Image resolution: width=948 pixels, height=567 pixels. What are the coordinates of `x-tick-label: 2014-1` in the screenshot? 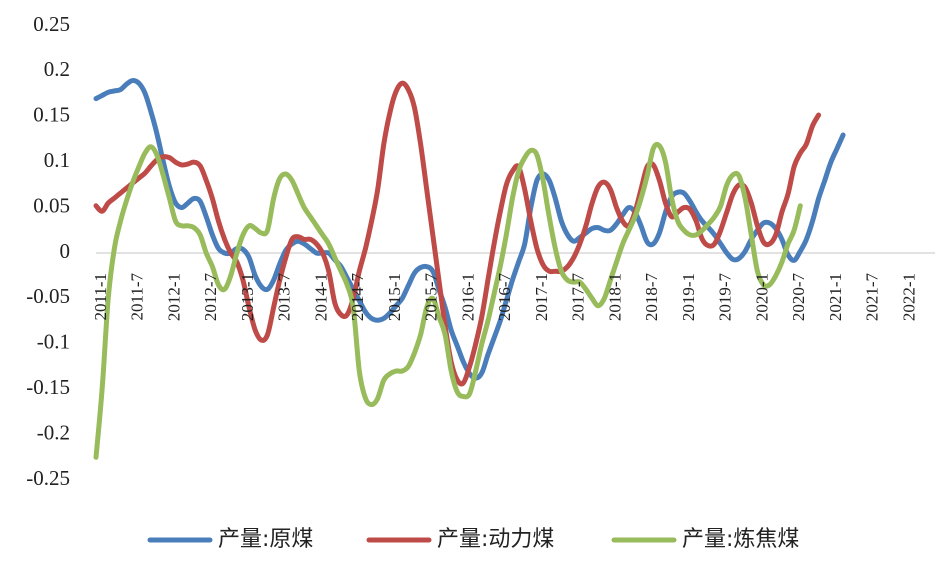 It's located at (320, 297).